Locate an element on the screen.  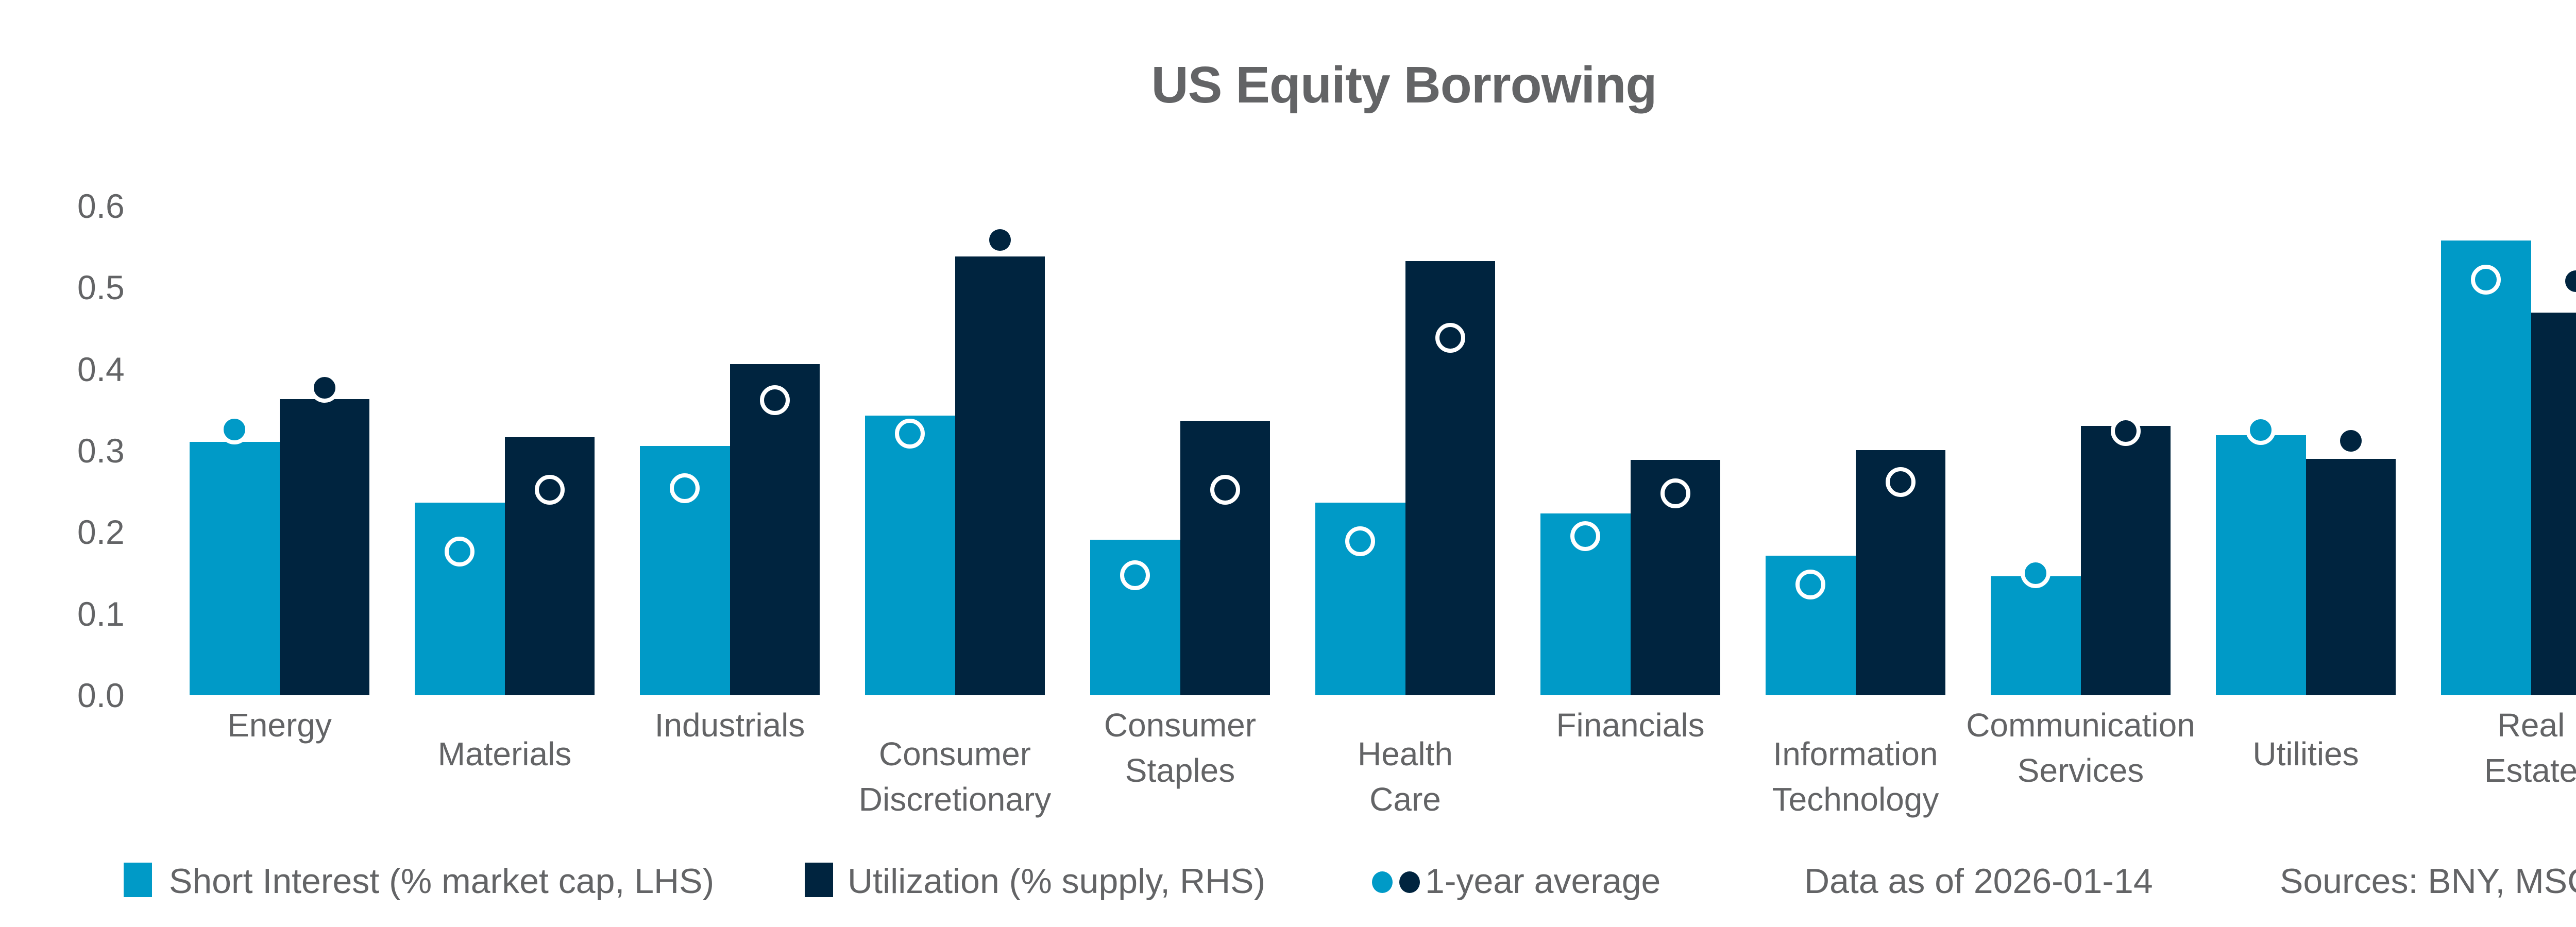
x-axis-label-line: Utilities is located at coordinates (2305, 754).